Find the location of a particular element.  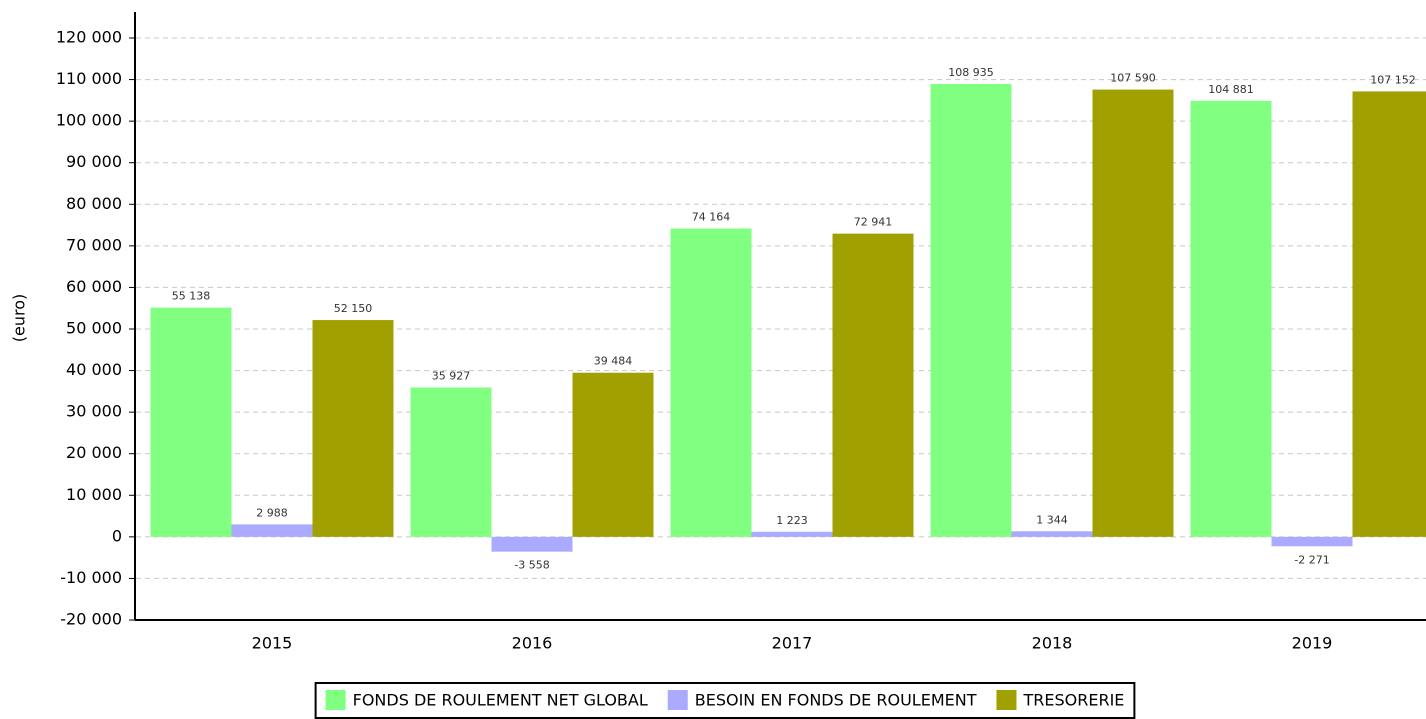

y-tick-label: 80 000 is located at coordinates (94, 203).